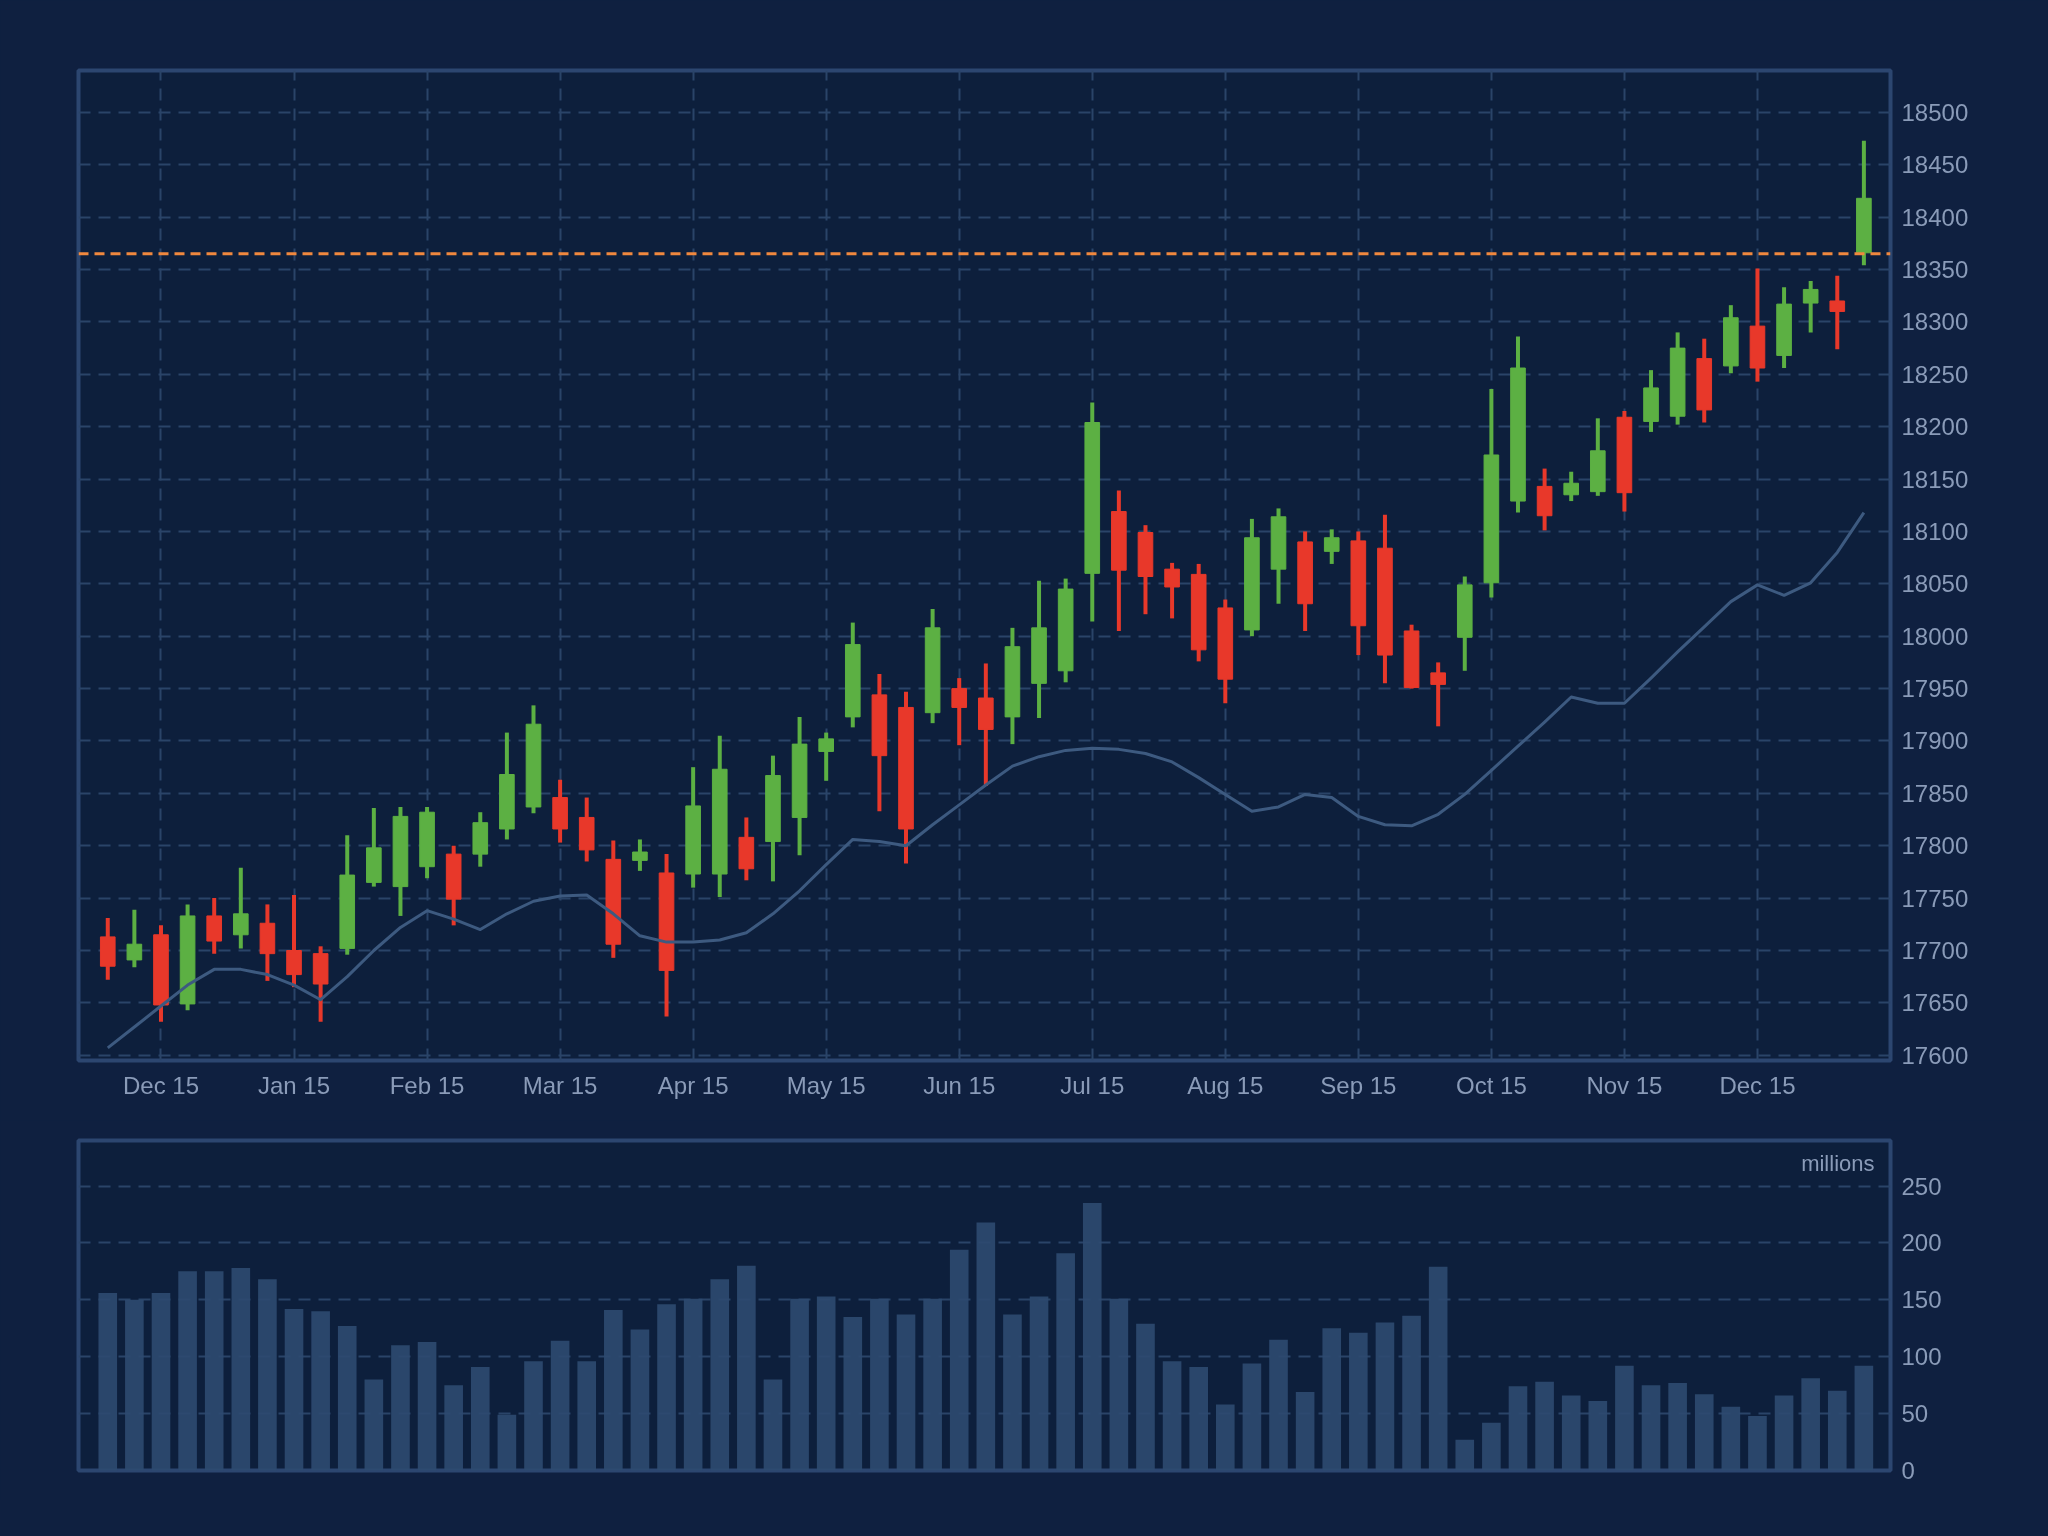 This screenshot has width=2048, height=1536. Describe the element at coordinates (560, 1085) in the screenshot. I see `x-tick-label: Mar 15` at that location.